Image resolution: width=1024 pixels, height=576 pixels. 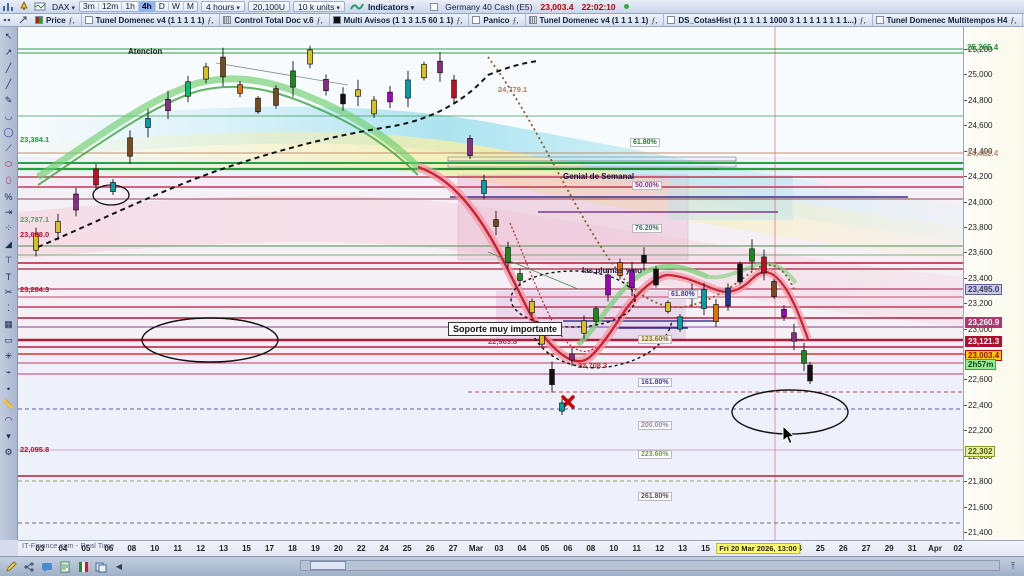 I want to click on indicators-icon, so click(x=357, y=6).